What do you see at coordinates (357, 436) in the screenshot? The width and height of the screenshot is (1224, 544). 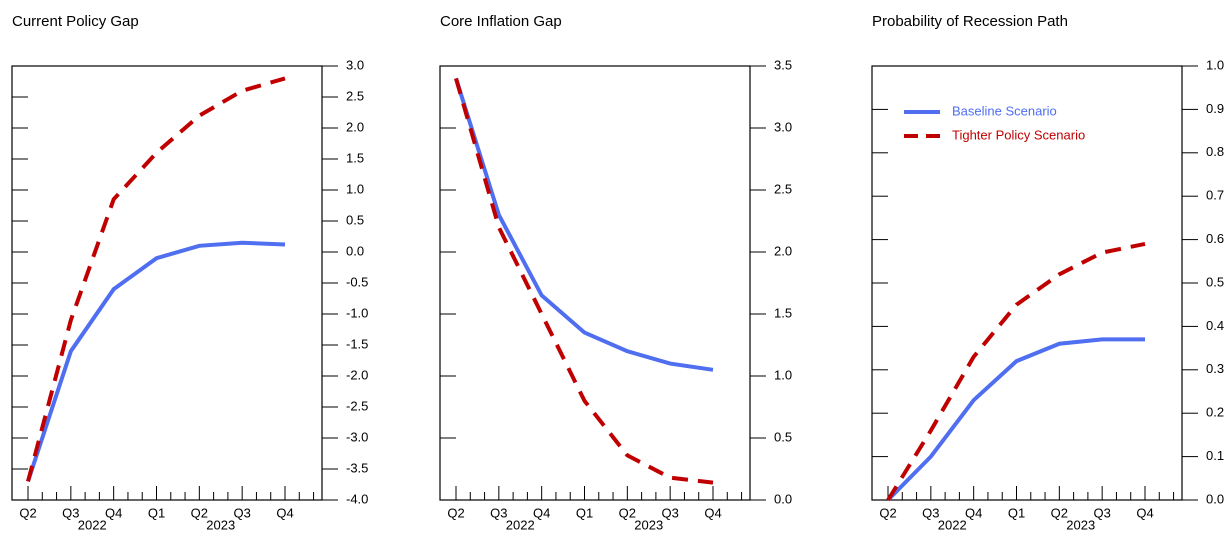 I see `y-tick-label: -3.0` at bounding box center [357, 436].